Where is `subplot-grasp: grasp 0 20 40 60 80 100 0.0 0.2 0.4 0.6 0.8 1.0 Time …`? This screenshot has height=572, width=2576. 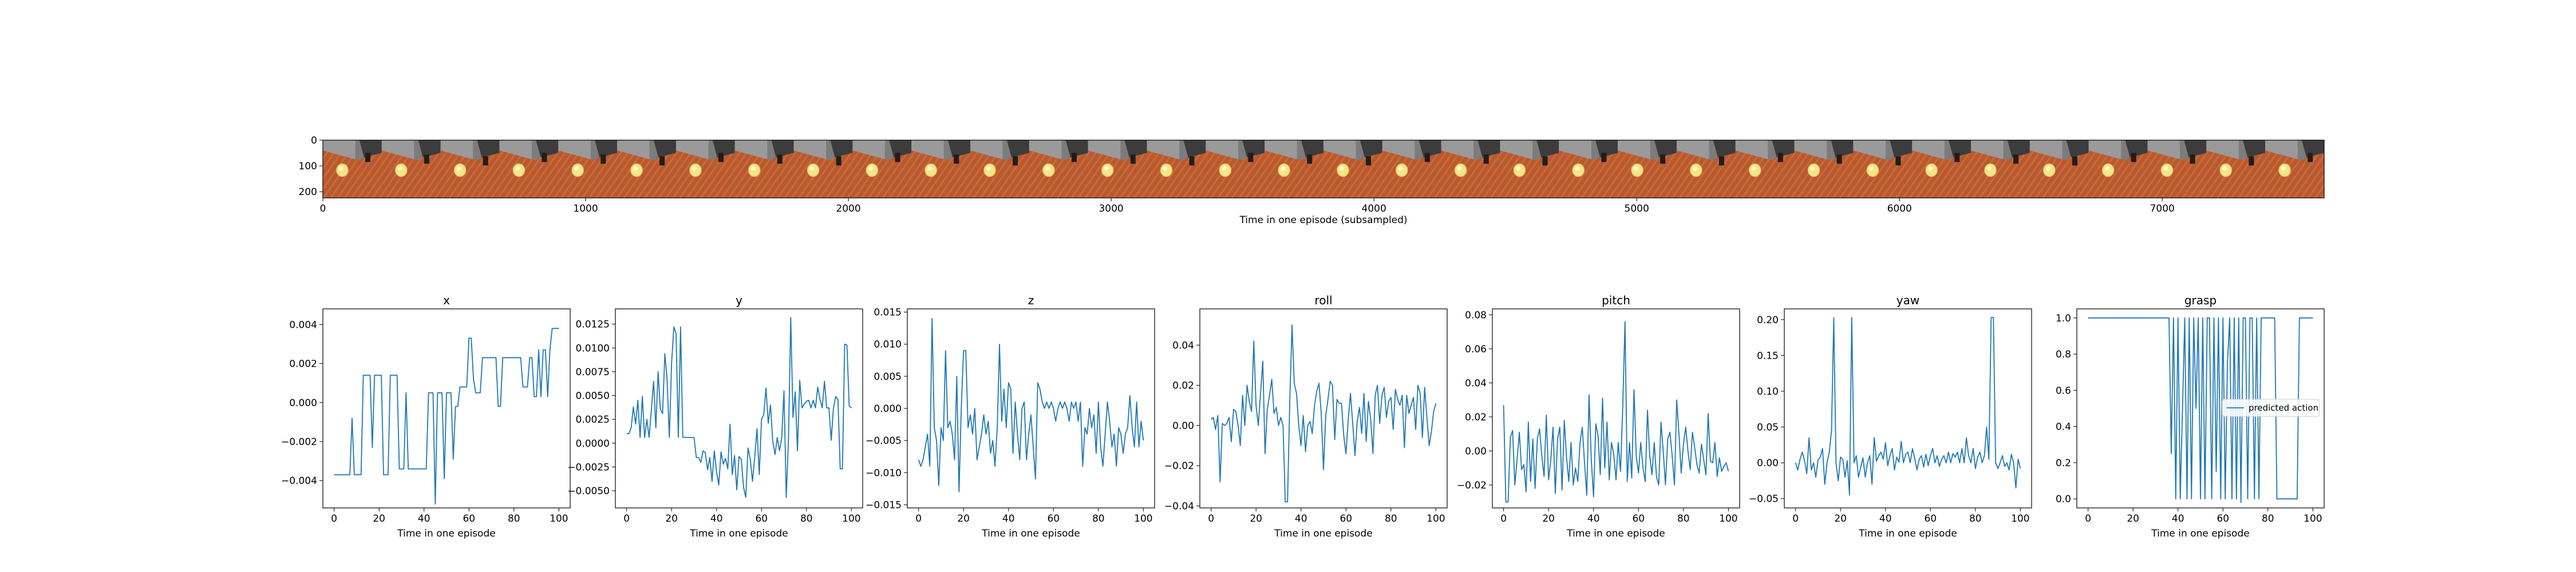 subplot-grasp: grasp 0 20 40 60 80 100 0.0 0.2 0.4 0.6 0.8 1.0 Time … is located at coordinates (2190, 416).